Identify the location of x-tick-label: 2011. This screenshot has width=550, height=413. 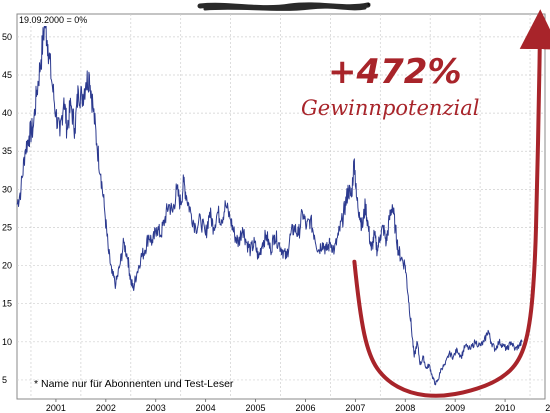
(547, 408).